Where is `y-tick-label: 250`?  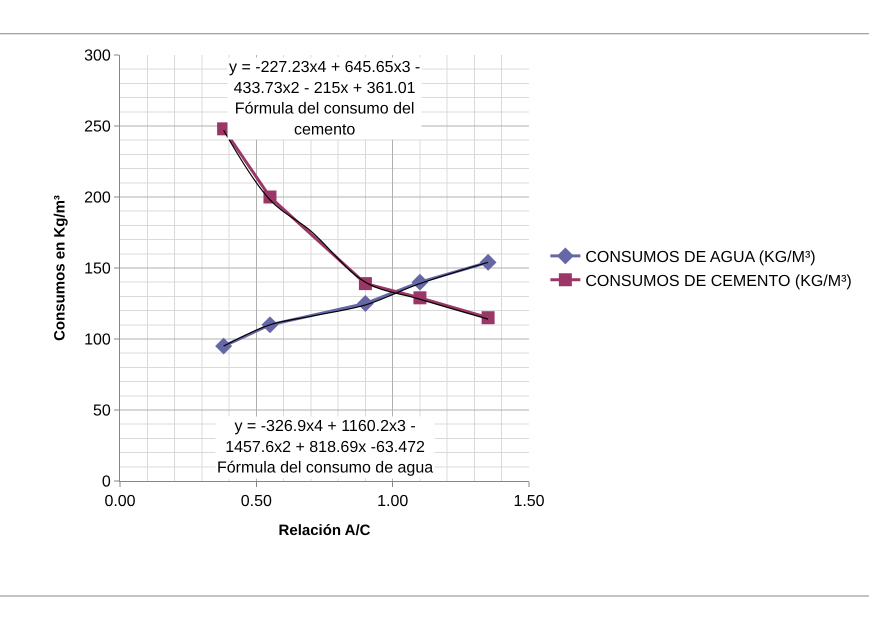 y-tick-label: 250 is located at coordinates (97, 127).